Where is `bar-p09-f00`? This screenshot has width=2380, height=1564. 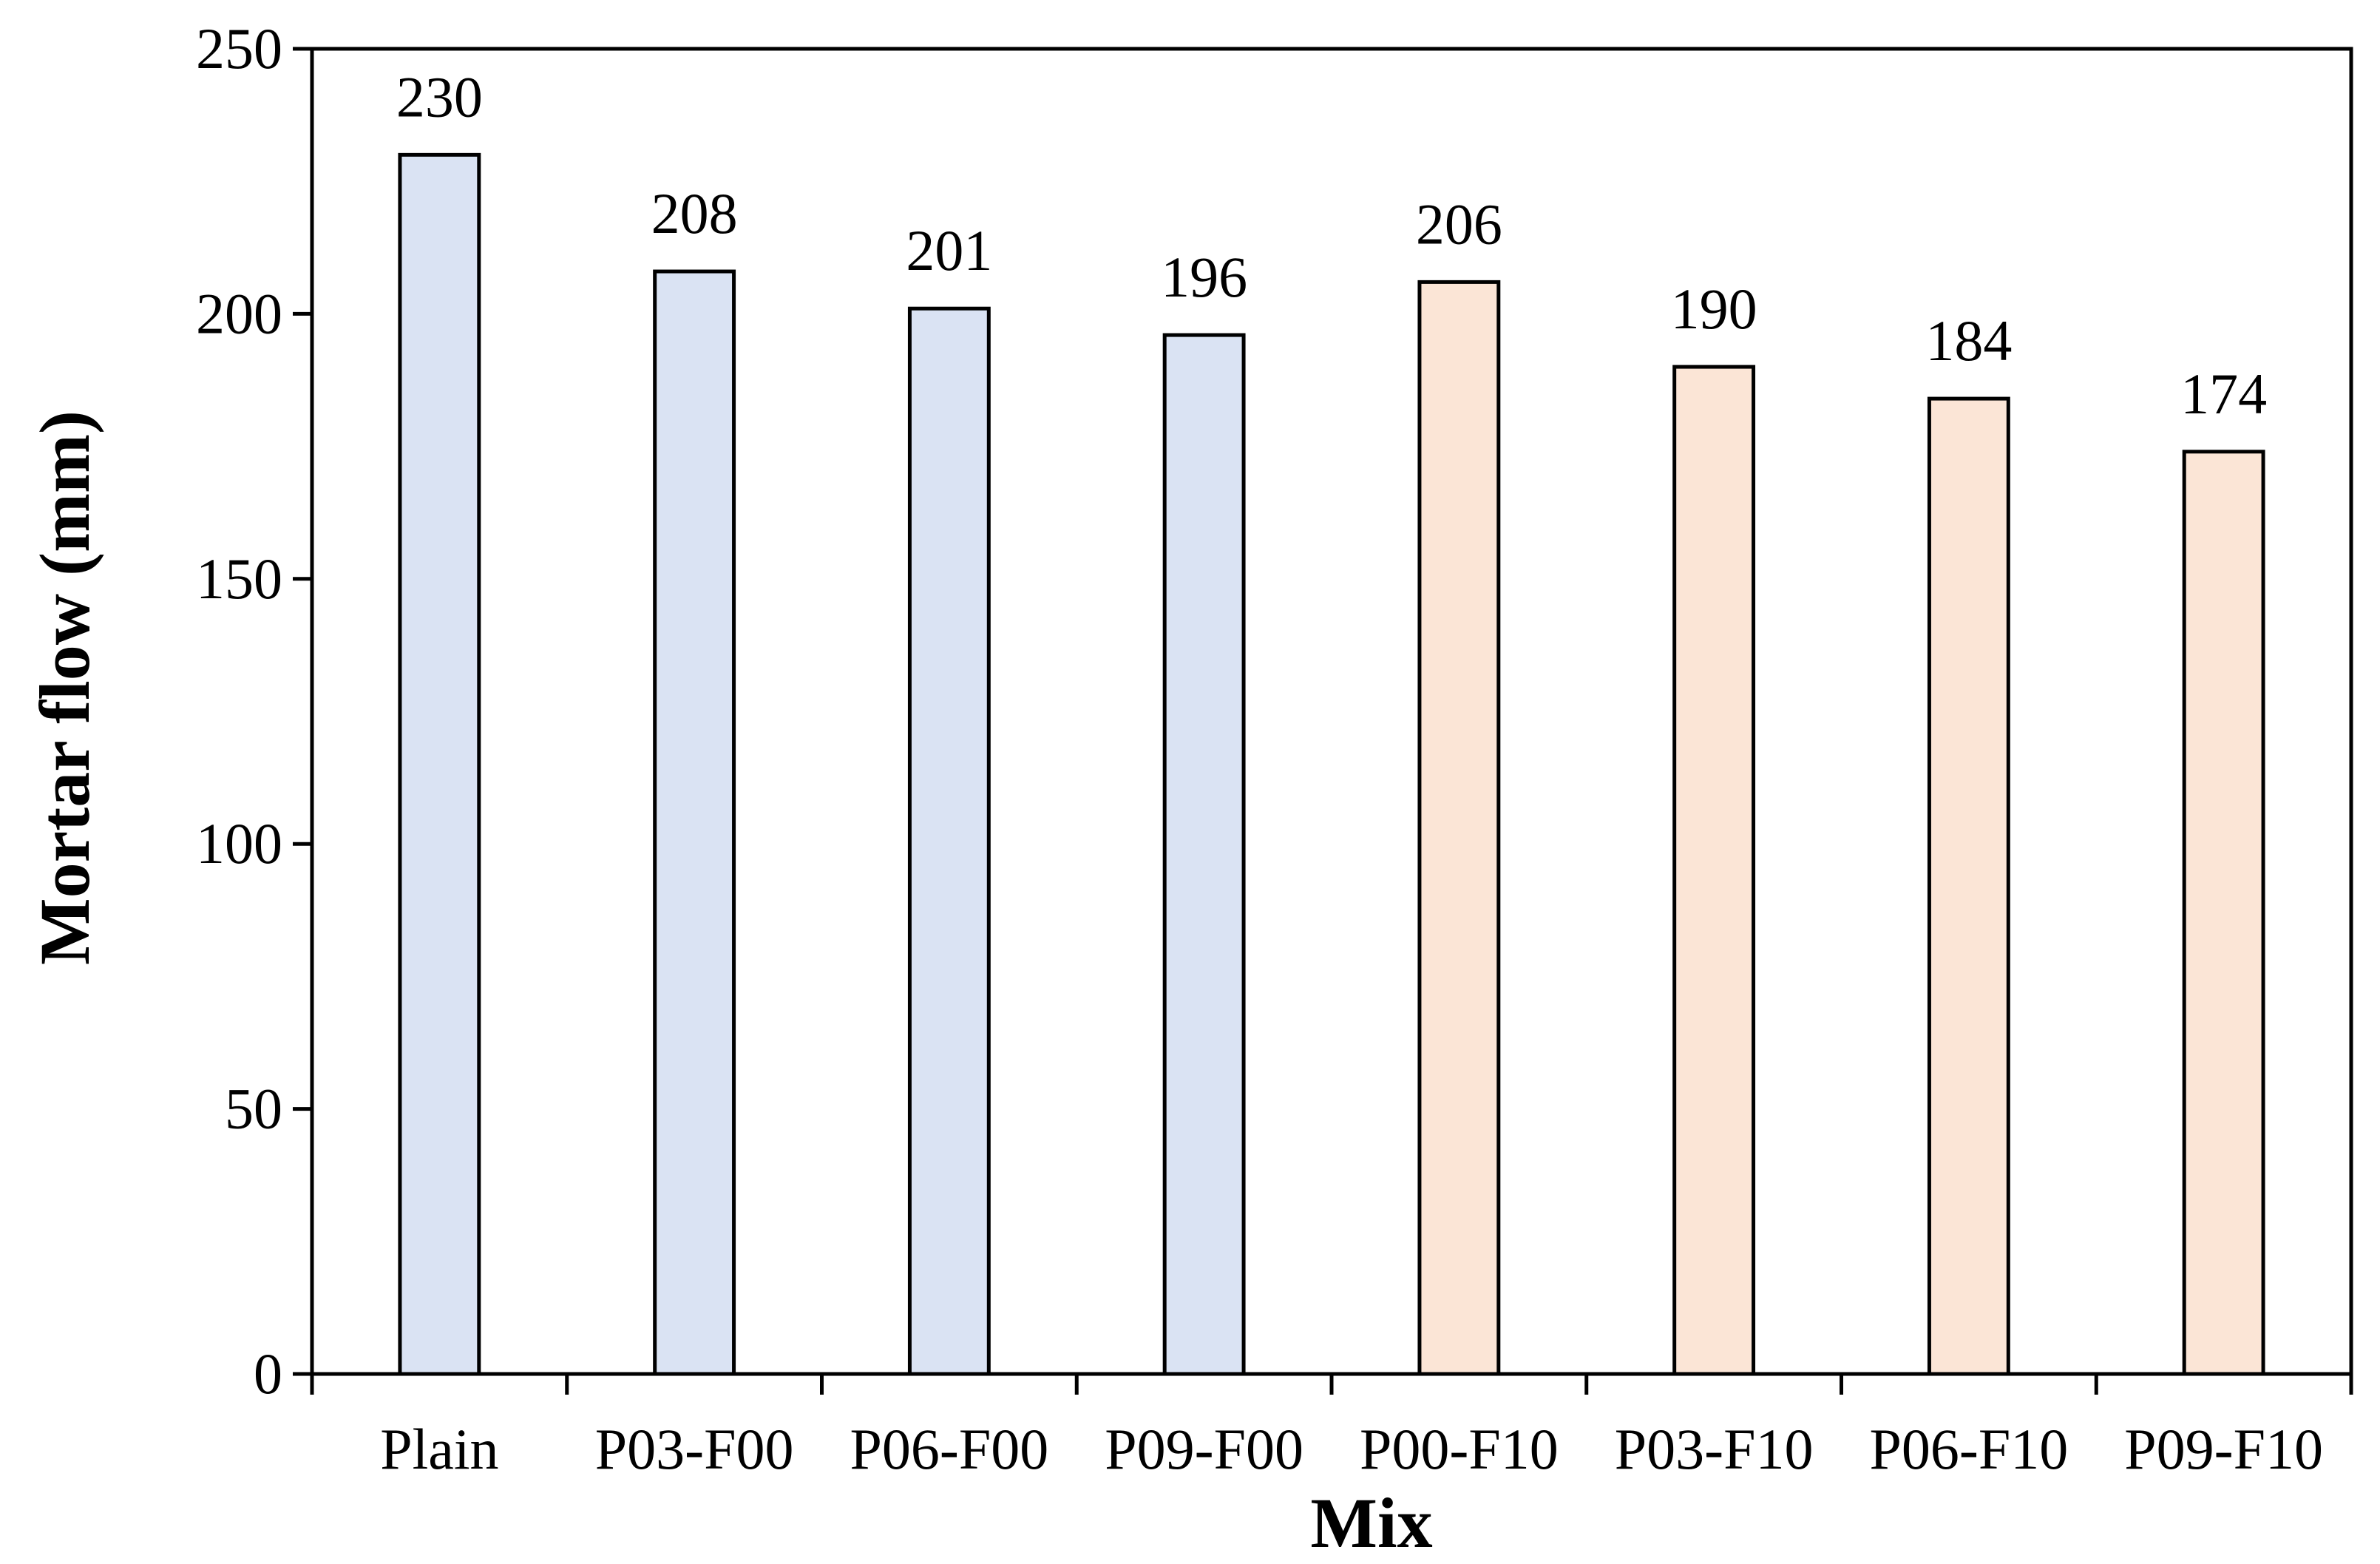
bar-p09-f00 is located at coordinates (1204, 854).